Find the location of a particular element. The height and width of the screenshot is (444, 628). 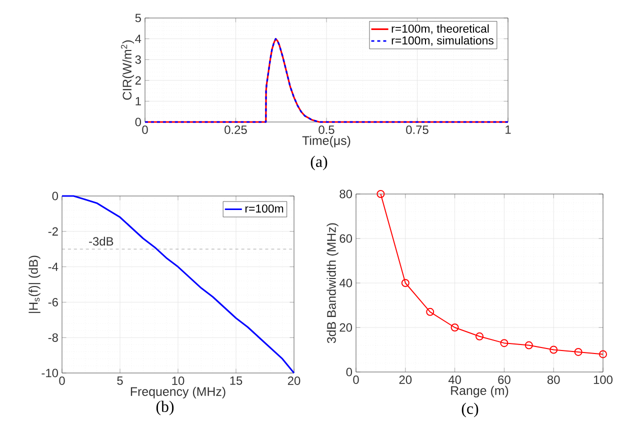

y-tick-label: 4 is located at coordinates (138, 38).